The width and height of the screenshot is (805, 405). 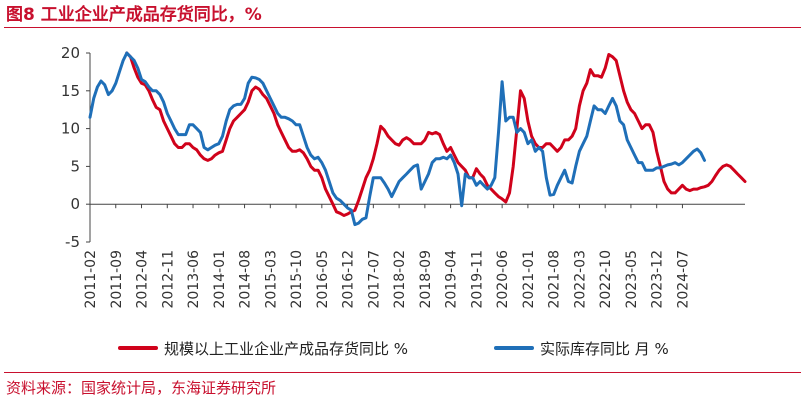 What do you see at coordinates (134, 15) in the screenshot?
I see `chart-title: 图8 工业企业产成品存货同比，%` at bounding box center [134, 15].